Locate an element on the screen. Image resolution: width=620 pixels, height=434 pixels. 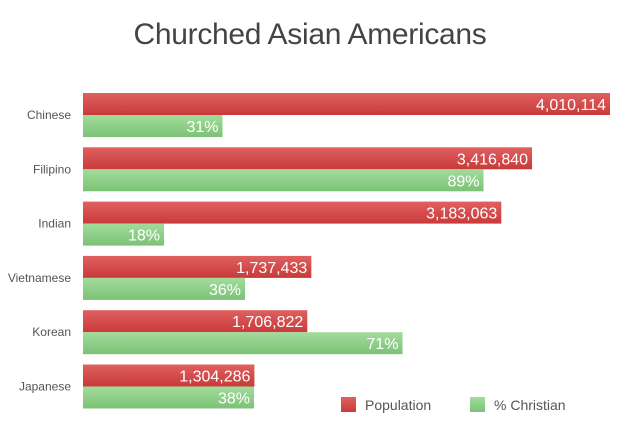
data-label-christian: 71% is located at coordinates (382, 344).